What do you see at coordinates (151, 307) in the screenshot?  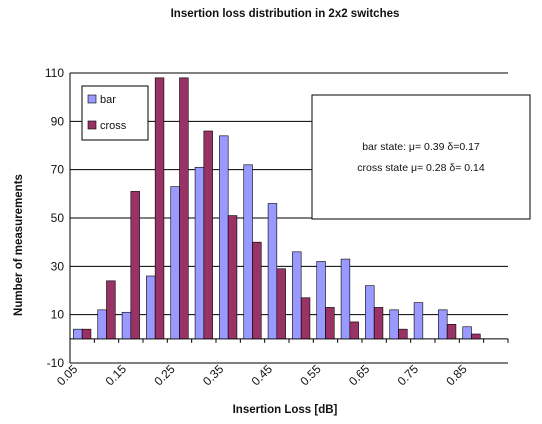 I see `bar-bar-0.2` at bounding box center [151, 307].